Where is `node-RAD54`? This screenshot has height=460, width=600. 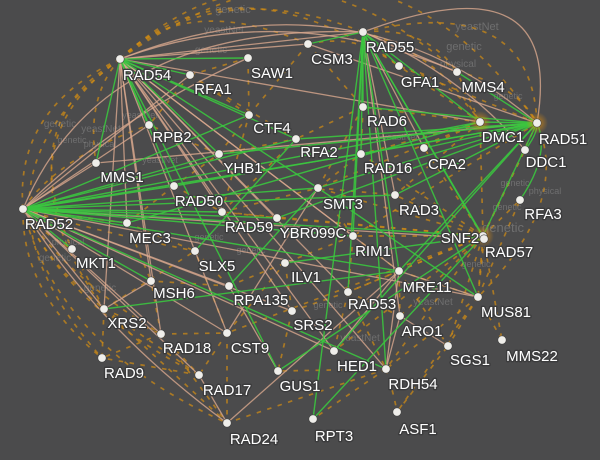 node-RAD54 is located at coordinates (120, 59).